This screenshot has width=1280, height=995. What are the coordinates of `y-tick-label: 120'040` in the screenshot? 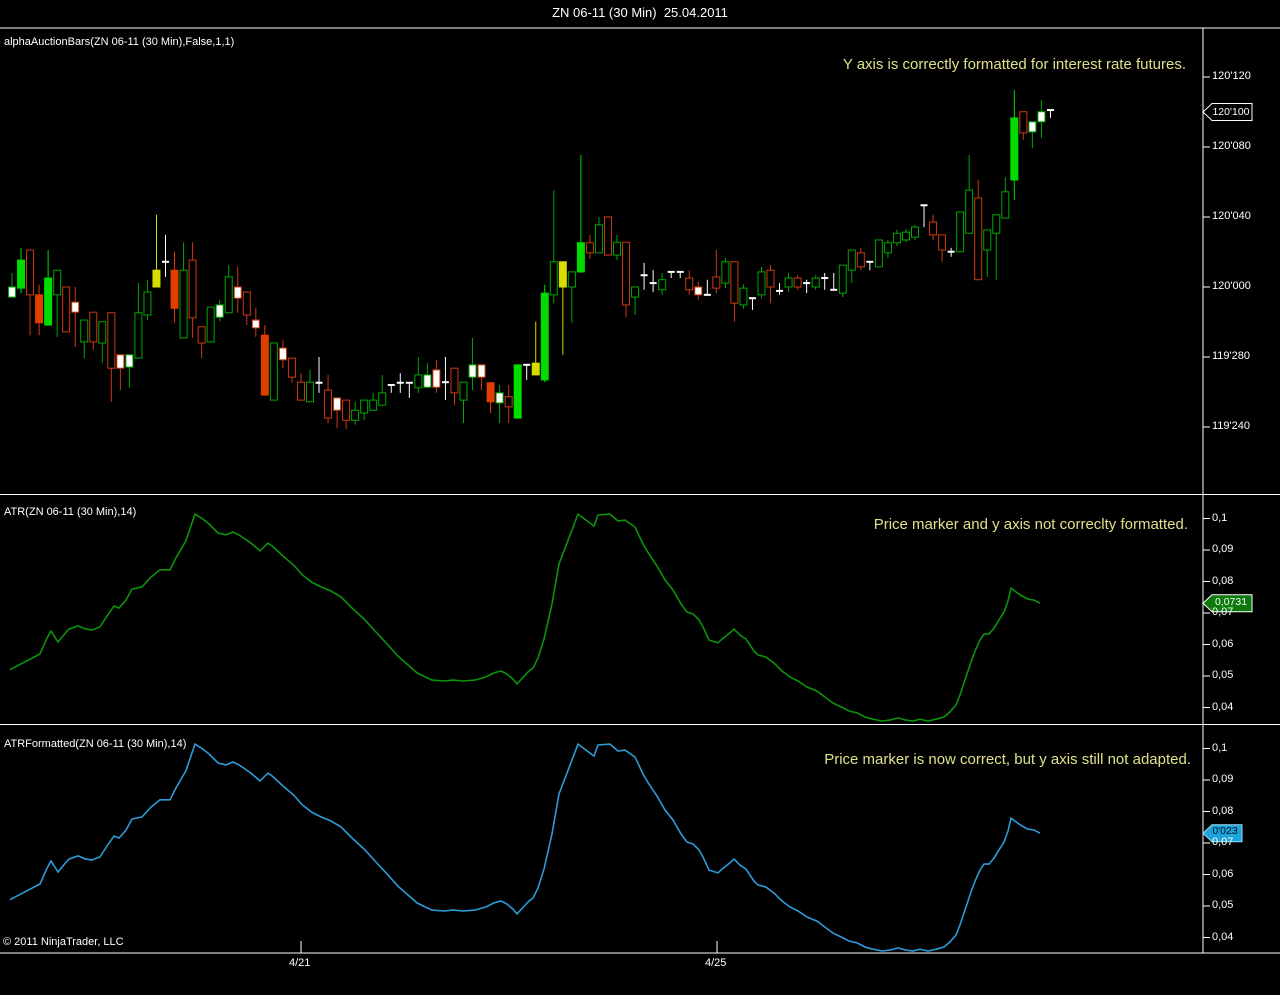 It's located at (1231, 216).